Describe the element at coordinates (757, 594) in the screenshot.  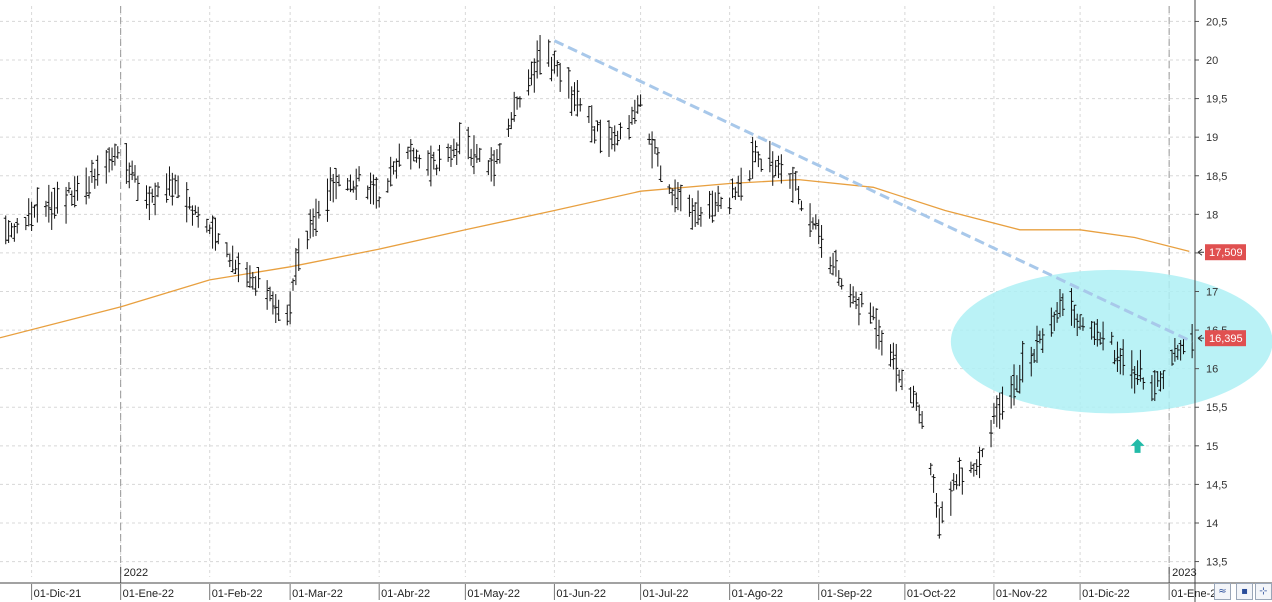
I see `x-tick-label: 01-Ago-22` at that location.